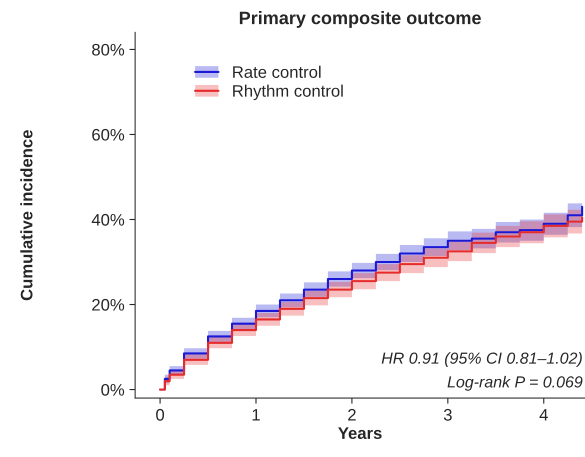 The height and width of the screenshot is (457, 585). Describe the element at coordinates (288, 92) in the screenshot. I see `legend-label: Rhythm control` at that location.